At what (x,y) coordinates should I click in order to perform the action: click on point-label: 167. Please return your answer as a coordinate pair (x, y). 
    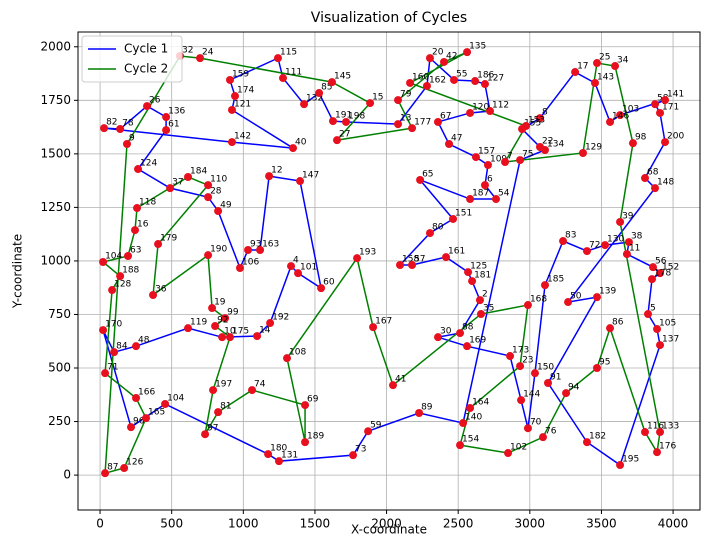
    Looking at the image, I should click on (383, 322).